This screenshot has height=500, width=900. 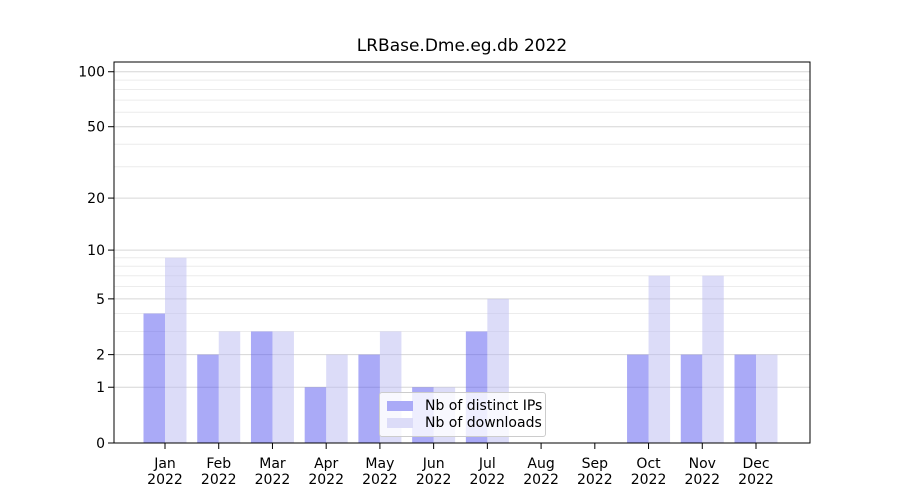 What do you see at coordinates (261, 387) in the screenshot?
I see `bar-ips-mar` at bounding box center [261, 387].